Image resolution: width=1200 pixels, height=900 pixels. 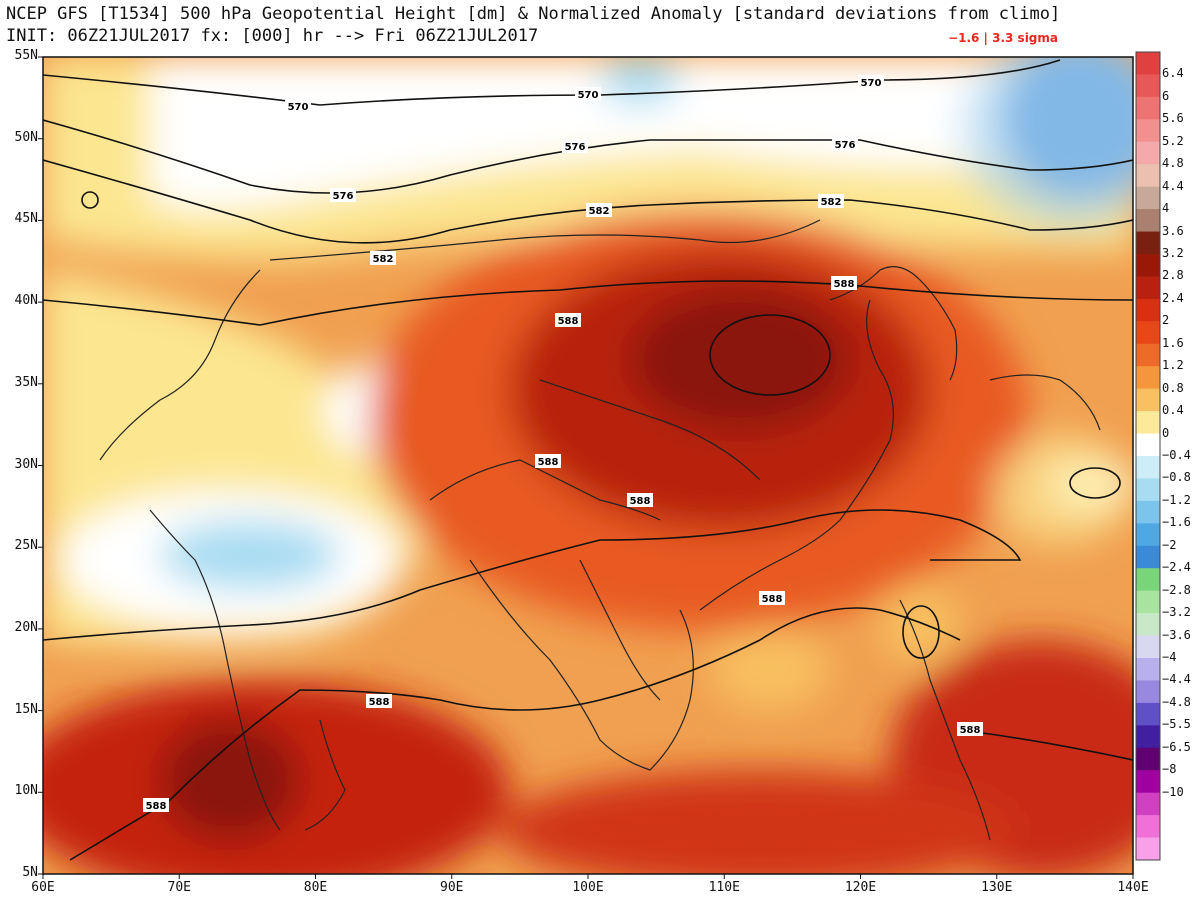 What do you see at coordinates (1176, 567) in the screenshot?
I see `colorbar-label: −2.4` at bounding box center [1176, 567].